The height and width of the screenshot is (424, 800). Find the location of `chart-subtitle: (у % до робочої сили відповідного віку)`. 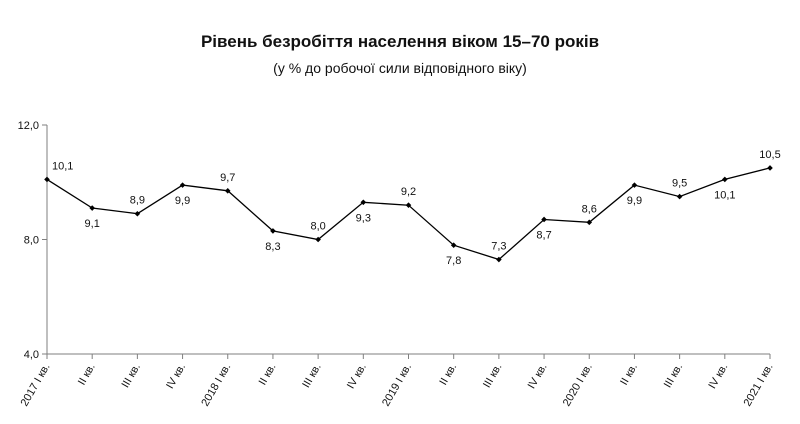

chart-subtitle: (у % до робочої сили відповідного віку) is located at coordinates (400, 68).